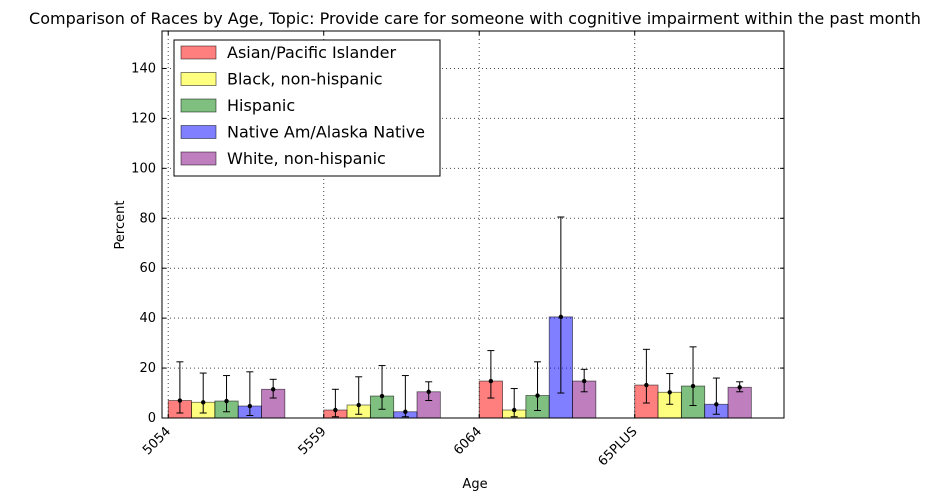 The height and width of the screenshot is (502, 950). What do you see at coordinates (313, 441) in the screenshot?
I see `x-tick-label: 5559` at bounding box center [313, 441].